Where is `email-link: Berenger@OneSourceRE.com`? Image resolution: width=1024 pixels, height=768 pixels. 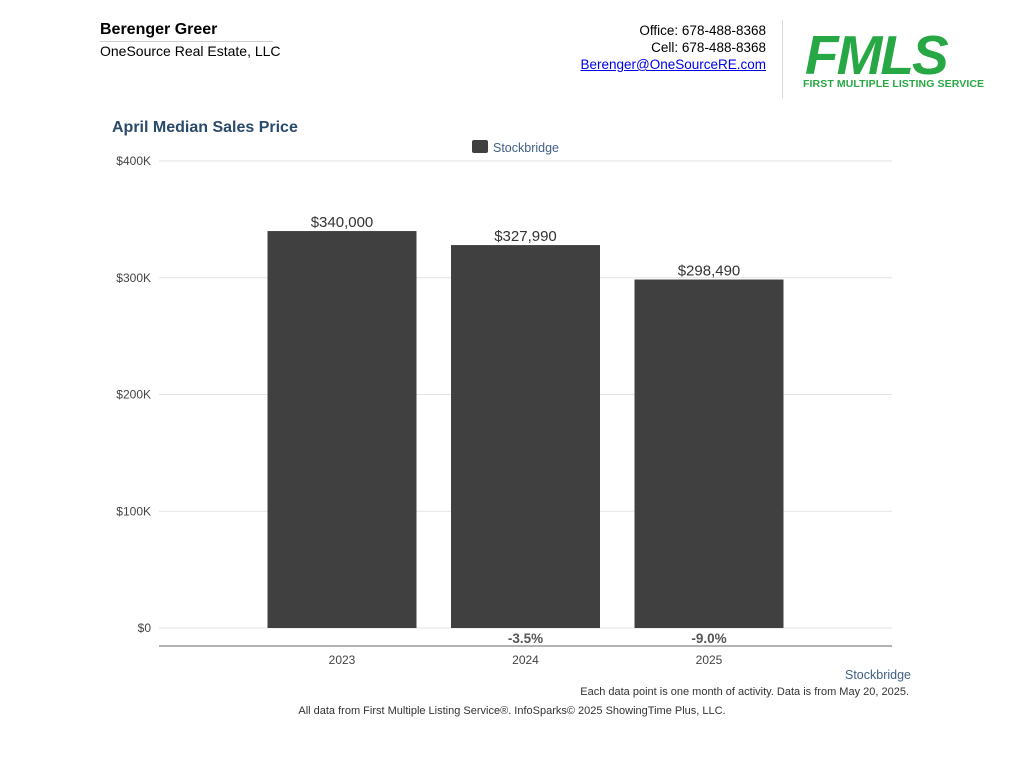 email-link: Berenger@OneSourceRE.com is located at coordinates (673, 64).